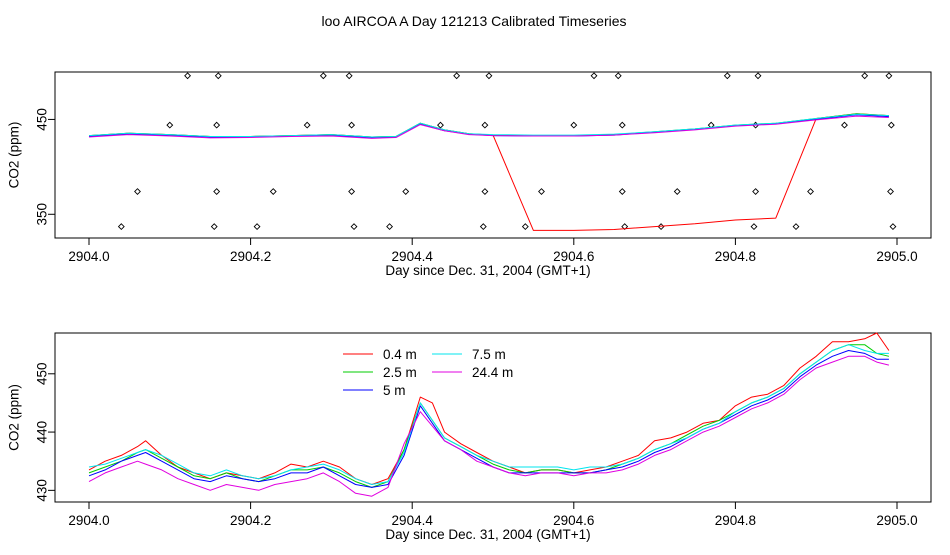  I want to click on legend-label: 24.4 m, so click(492, 372).